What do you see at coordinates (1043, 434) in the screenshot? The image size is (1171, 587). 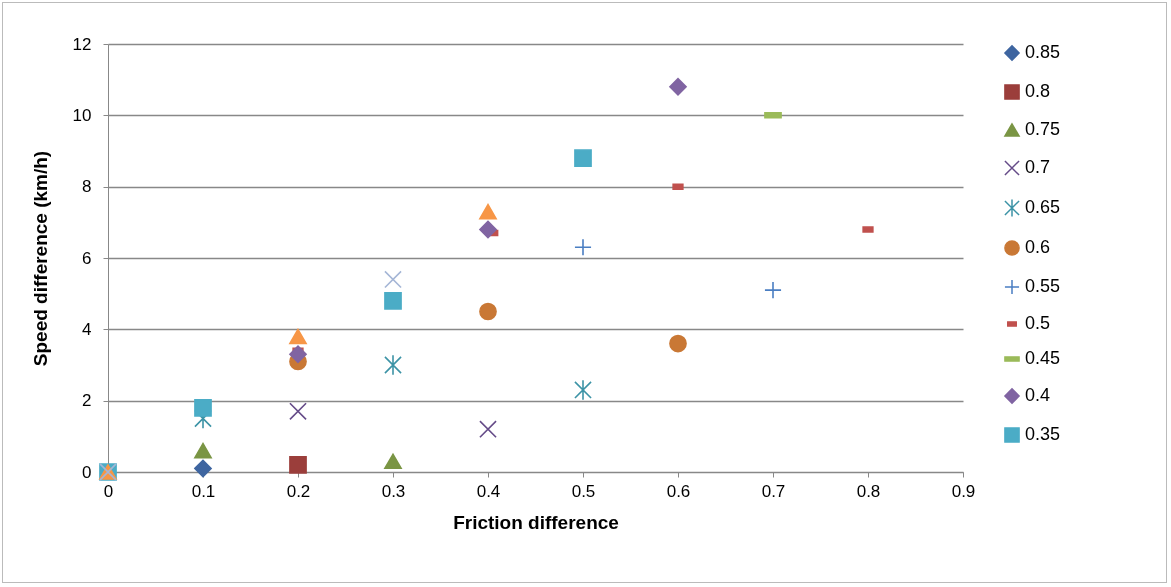 I see `legend-label: 0.35` at bounding box center [1043, 434].